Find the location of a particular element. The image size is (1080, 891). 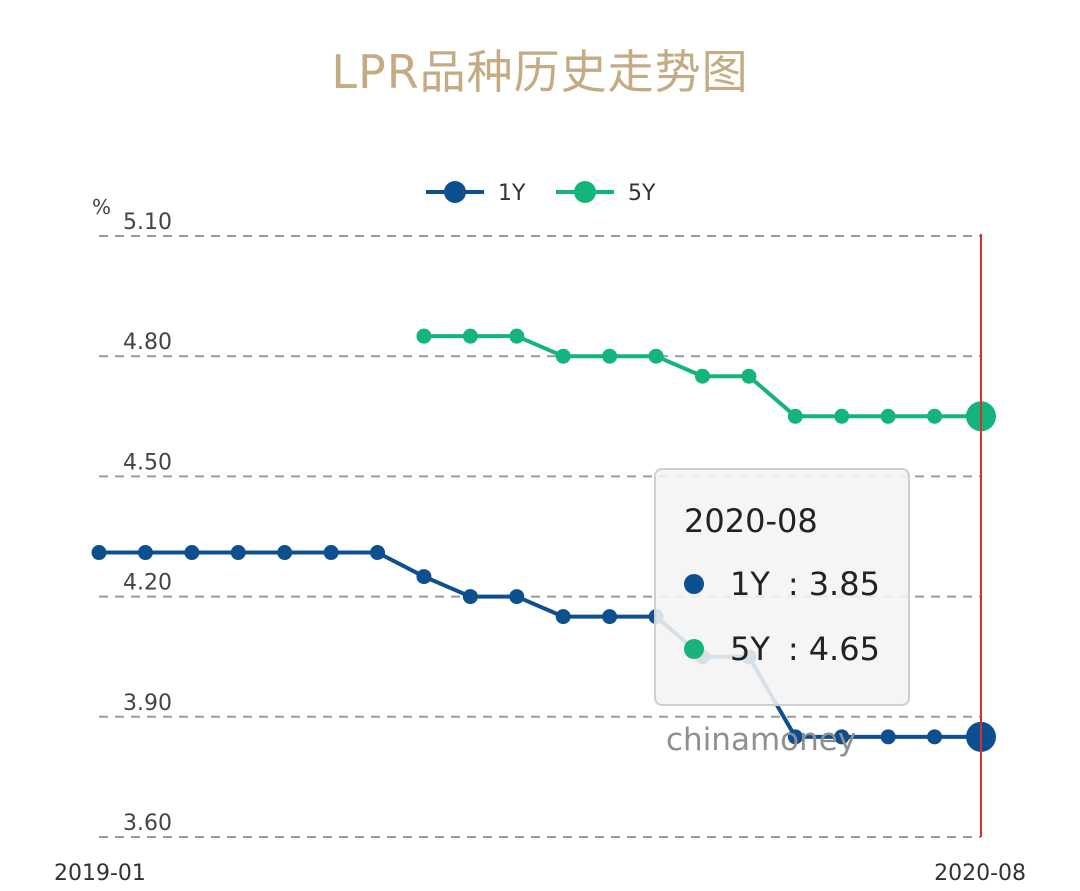

tooltip-value: 3.85 is located at coordinates (844, 584).